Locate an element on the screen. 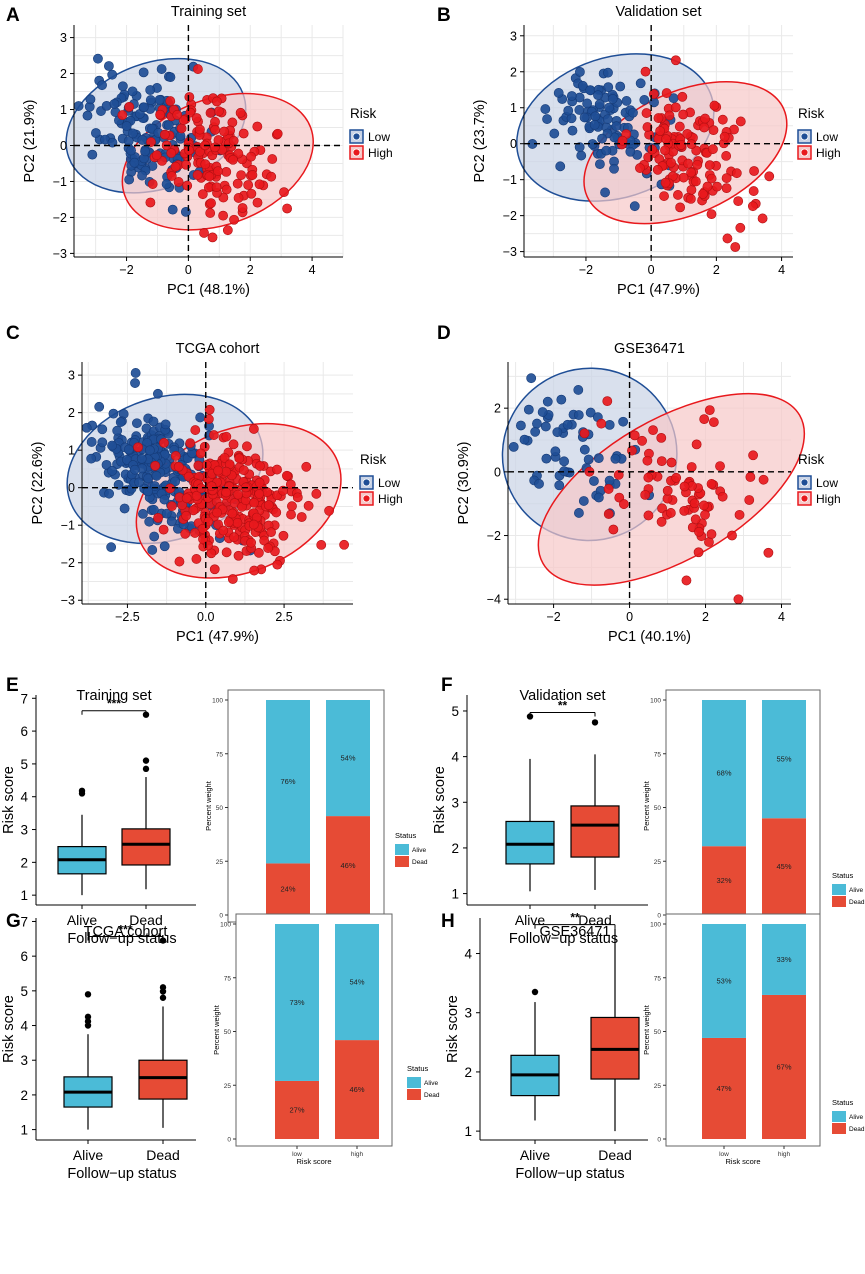  x-axis-title: PC1 (47.9%) is located at coordinates (217, 637).